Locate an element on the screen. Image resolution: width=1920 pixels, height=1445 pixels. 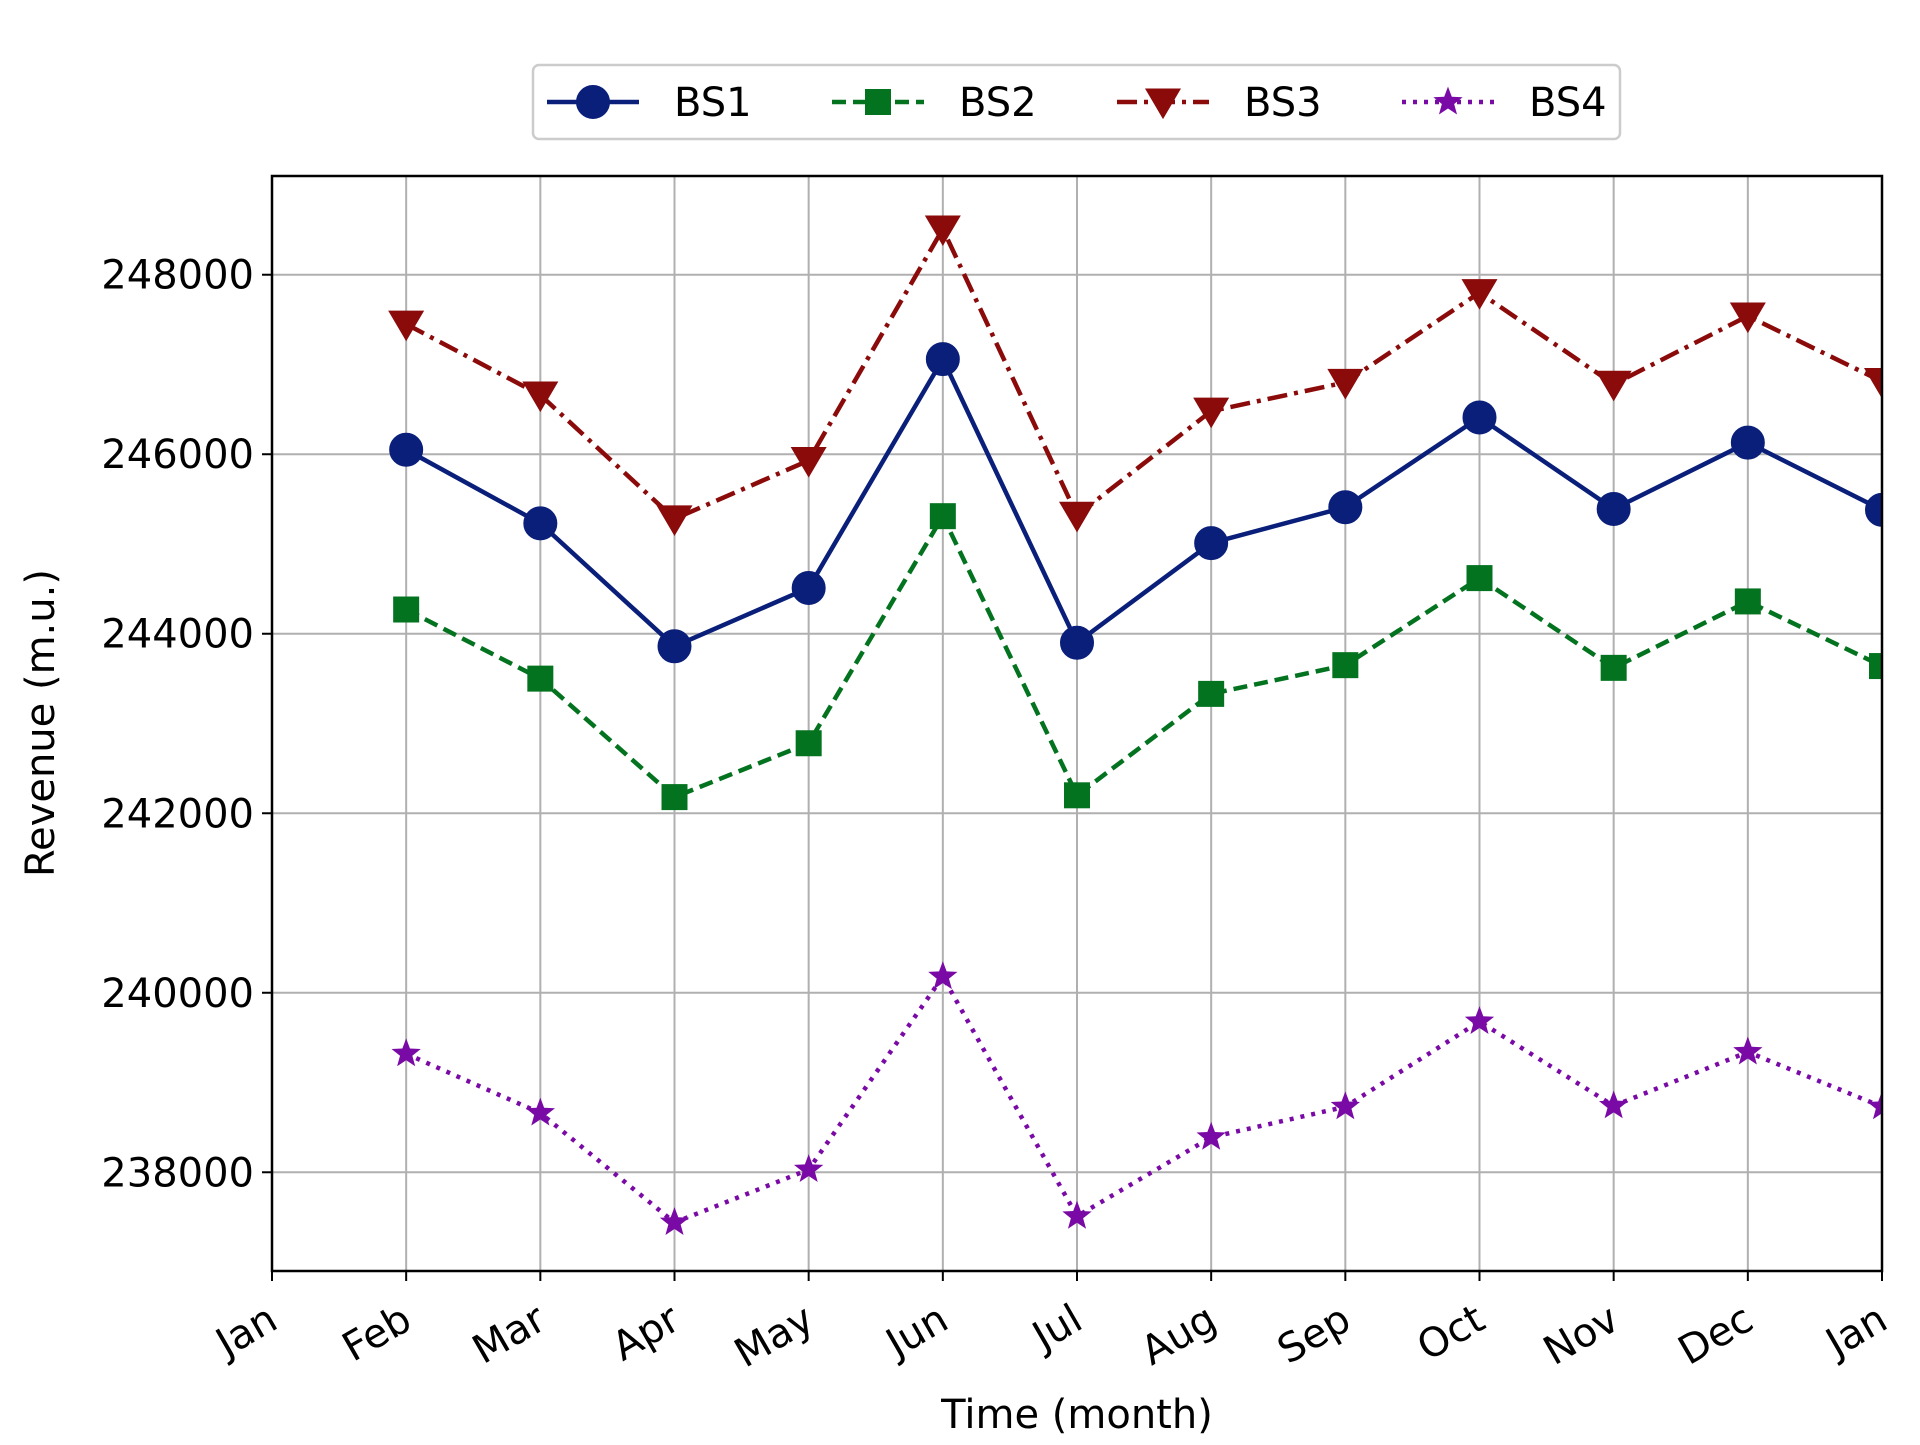
x-tick-label: Jul is located at coordinates (1056, 1328).